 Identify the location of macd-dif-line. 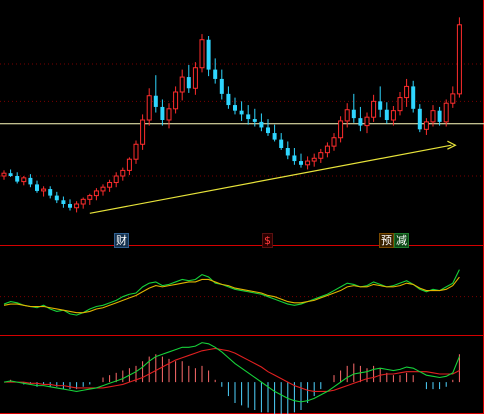
(231, 372).